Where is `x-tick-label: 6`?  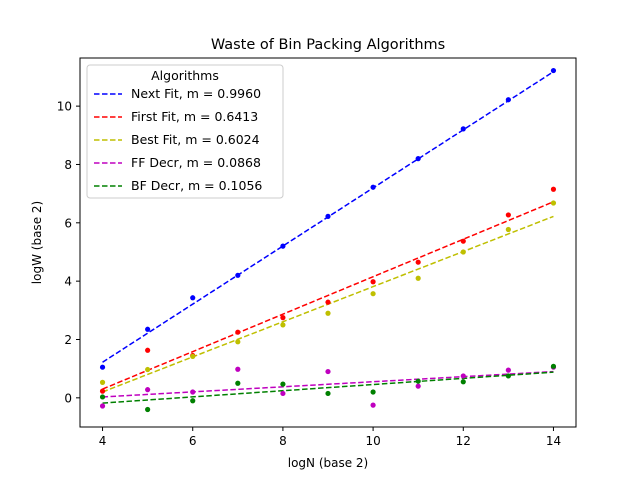 x-tick-label: 6 is located at coordinates (193, 441).